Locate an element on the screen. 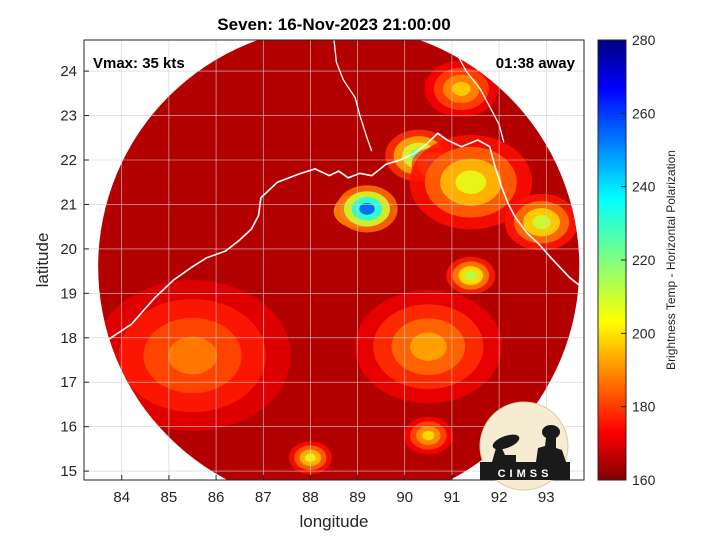 Image resolution: width=720 pixels, height=540 pixels. y-tick-label: 21 is located at coordinates (68, 204).